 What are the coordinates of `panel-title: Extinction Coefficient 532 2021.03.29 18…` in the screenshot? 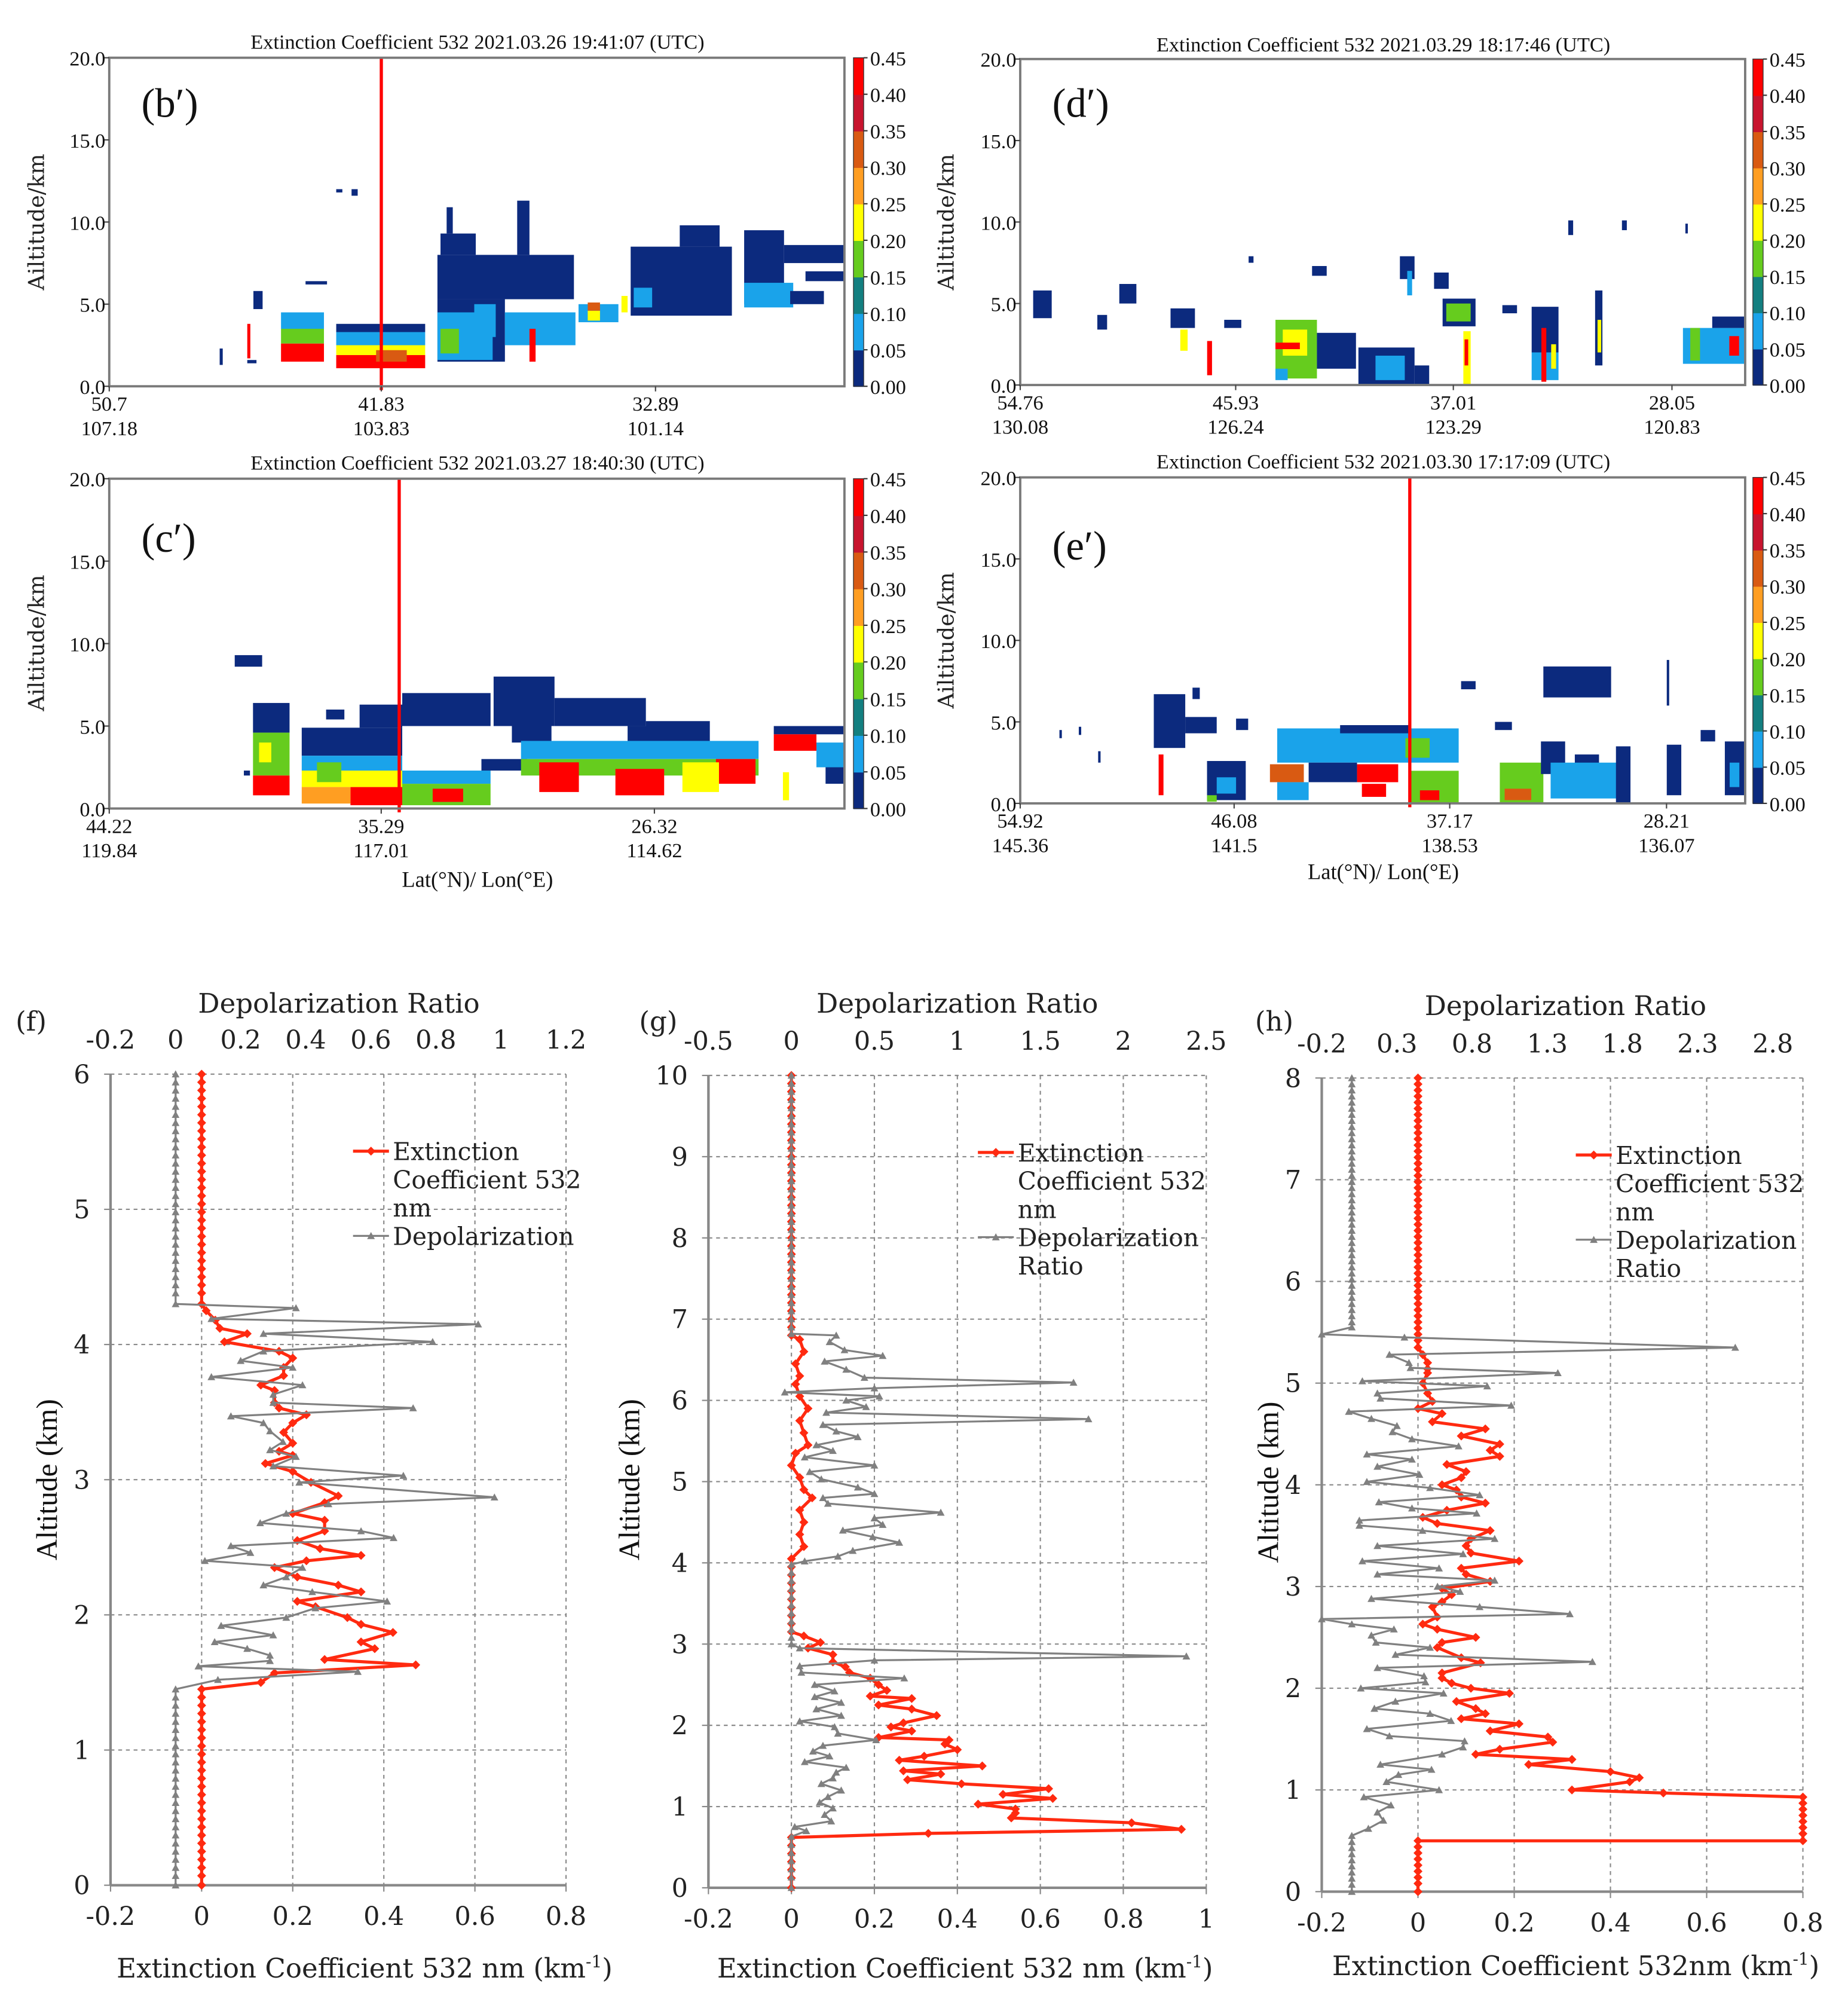 It's located at (1383, 44).